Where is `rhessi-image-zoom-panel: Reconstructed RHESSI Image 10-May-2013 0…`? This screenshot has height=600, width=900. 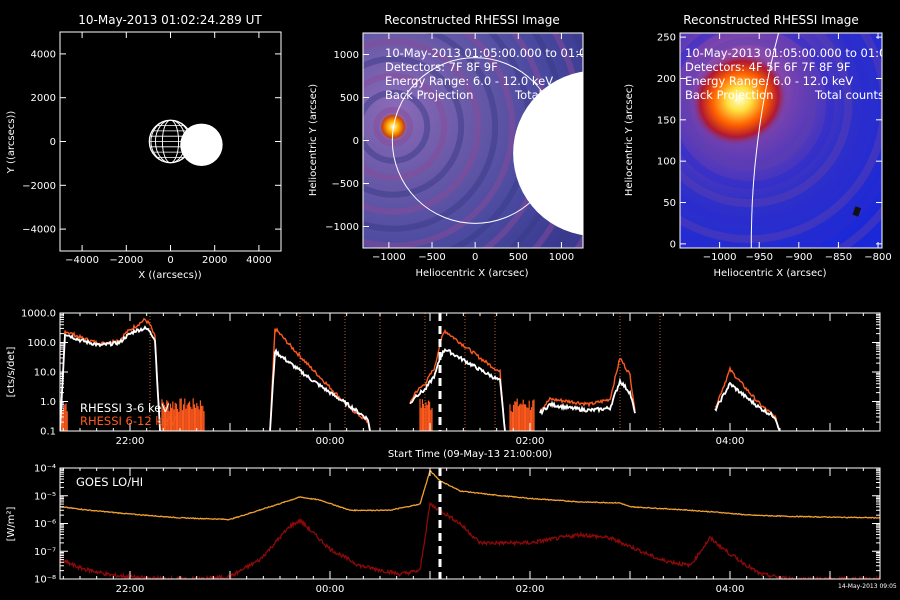
rhessi-image-zoom-panel: Reconstructed RHESSI Image 10-May-2013 0… is located at coordinates (762, 146).